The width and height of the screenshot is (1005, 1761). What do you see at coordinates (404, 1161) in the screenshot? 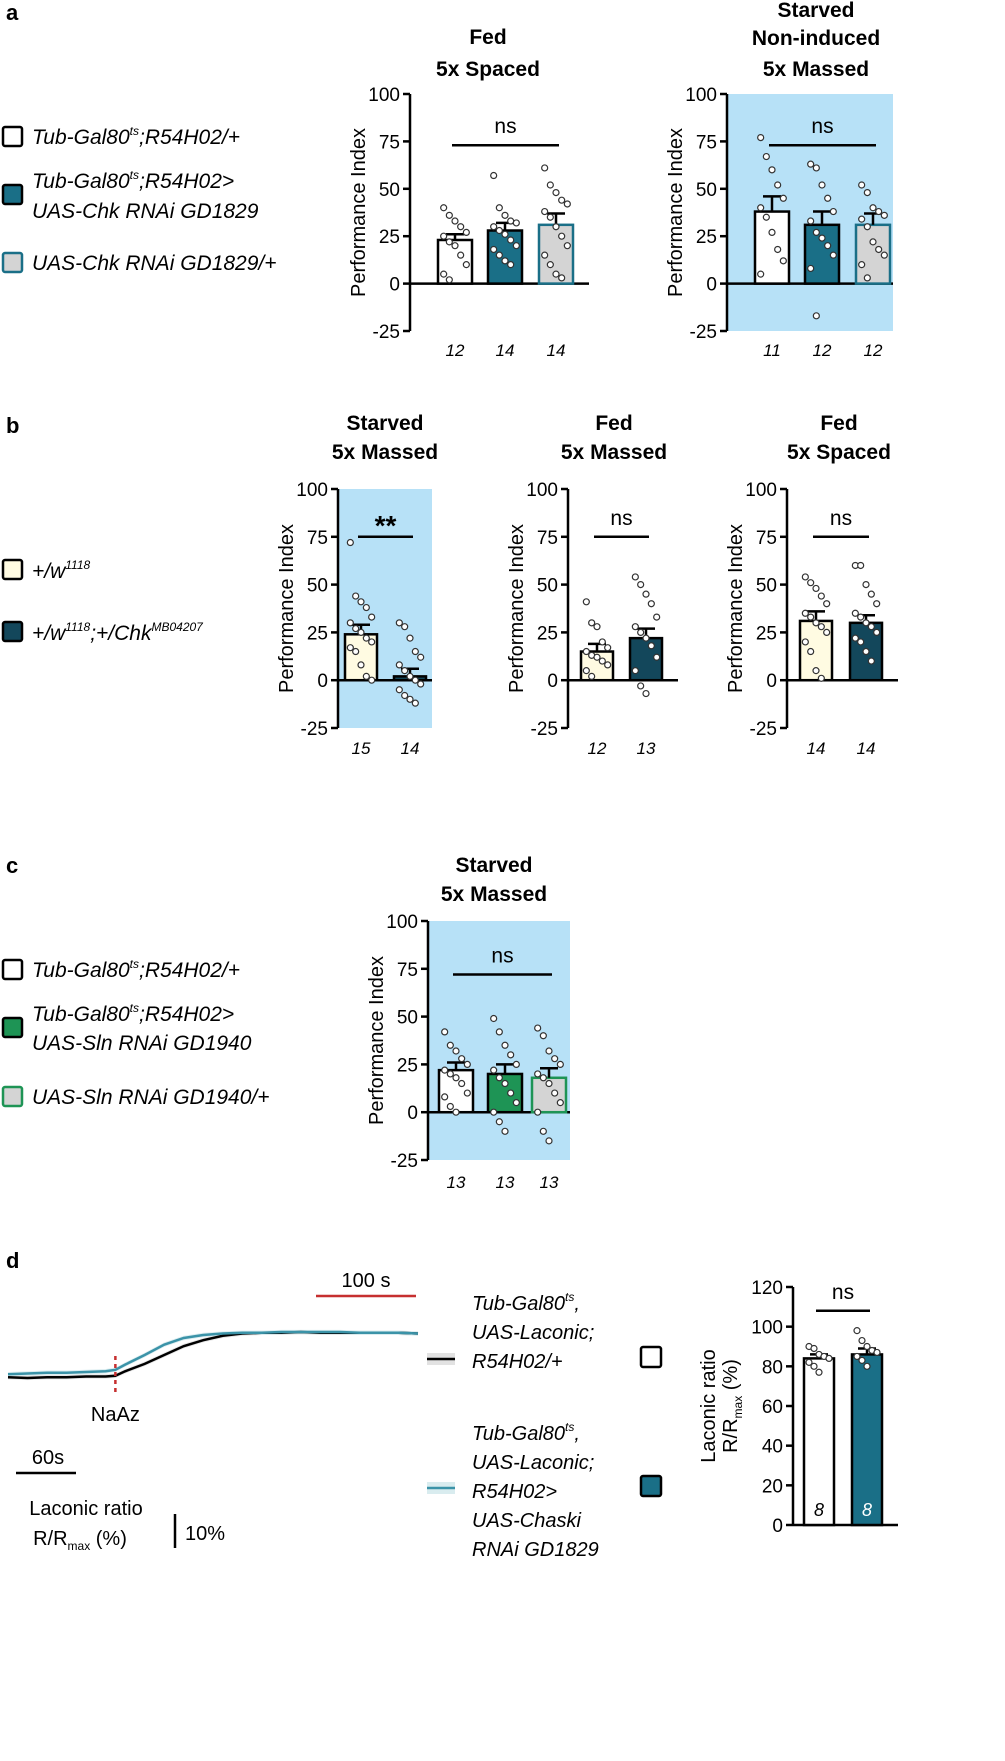
I see `y-tick-label: -25` at bounding box center [404, 1161].